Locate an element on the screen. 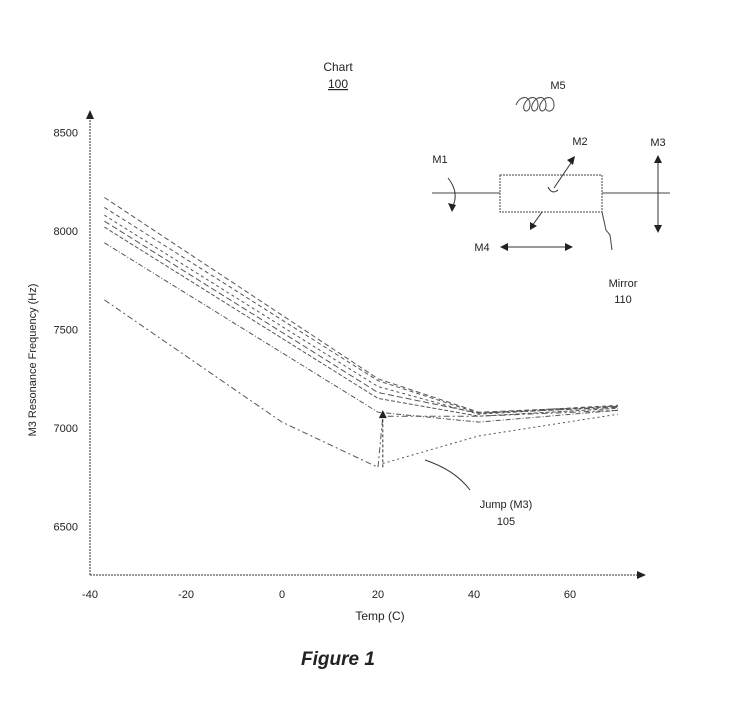 This screenshot has height=710, width=754. jump-annotation: Jump (M3) 105 is located at coordinates (455, 469).